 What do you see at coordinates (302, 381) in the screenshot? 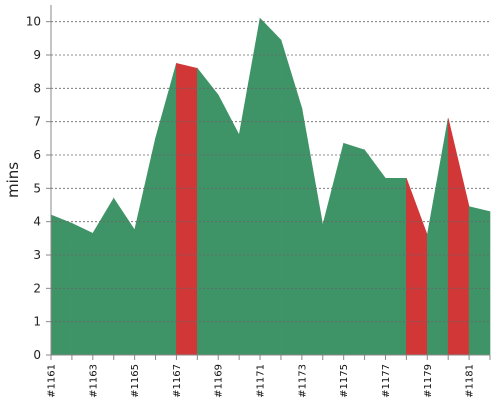
I see `x-tick-label: #1173` at bounding box center [302, 381].